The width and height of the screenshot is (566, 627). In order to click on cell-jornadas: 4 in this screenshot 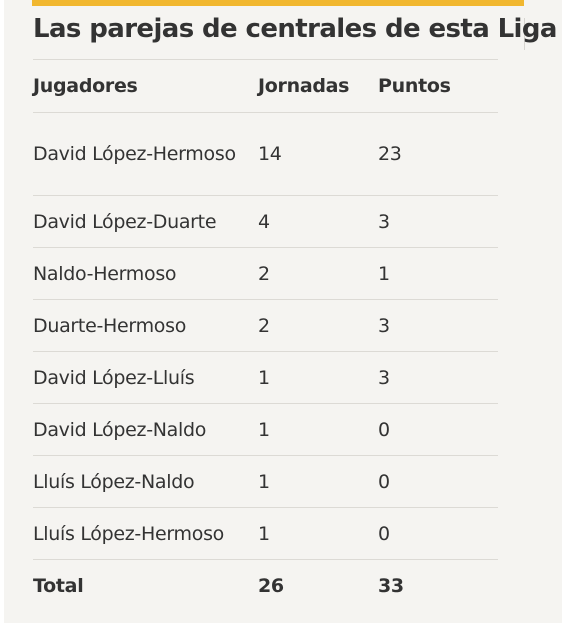, I will do `click(318, 221)`.